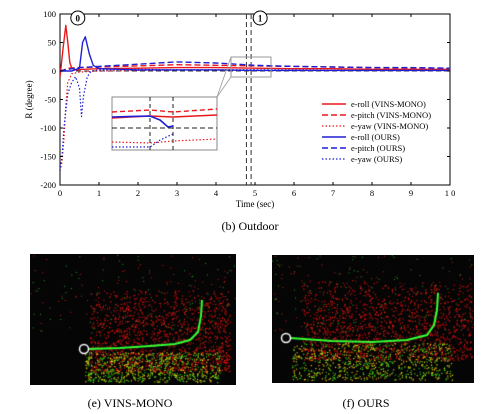  What do you see at coordinates (60, 193) in the screenshot?
I see `x-tick-label: 0` at bounding box center [60, 193].